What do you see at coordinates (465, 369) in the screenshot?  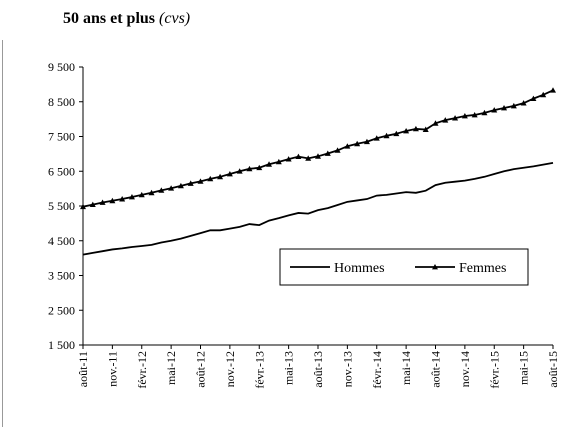 I see `x-tick-label: nov.-14` at bounding box center [465, 369].